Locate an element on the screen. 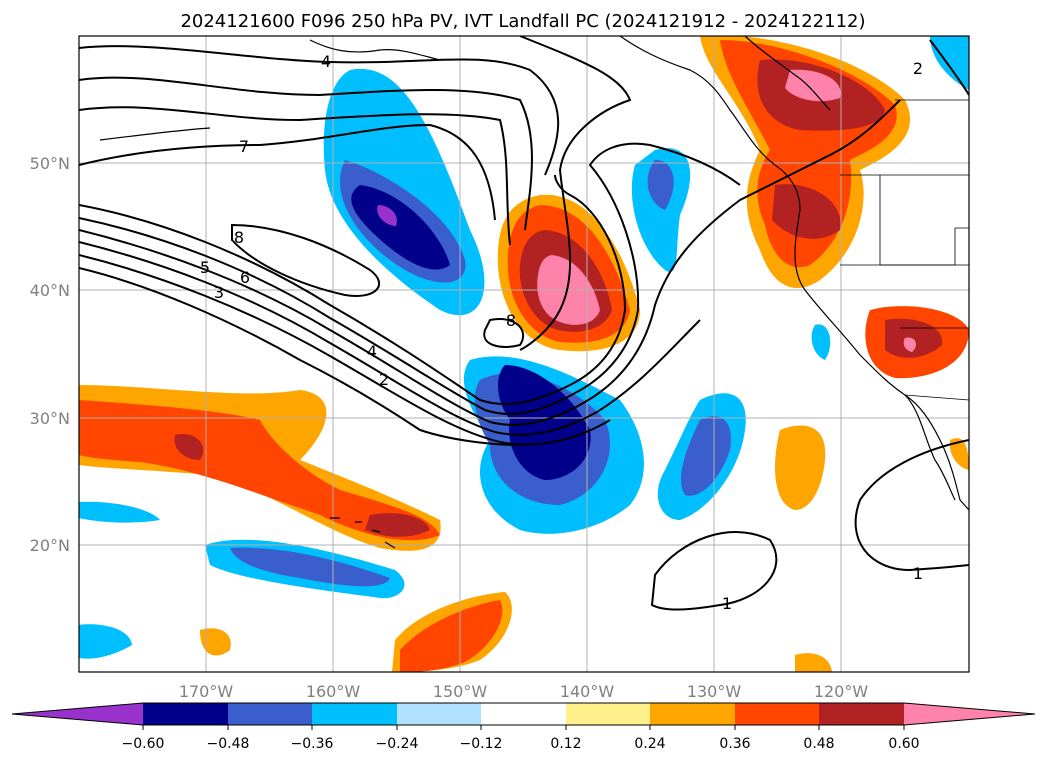 The image size is (1047, 765). contour-label: 5 is located at coordinates (205, 267).